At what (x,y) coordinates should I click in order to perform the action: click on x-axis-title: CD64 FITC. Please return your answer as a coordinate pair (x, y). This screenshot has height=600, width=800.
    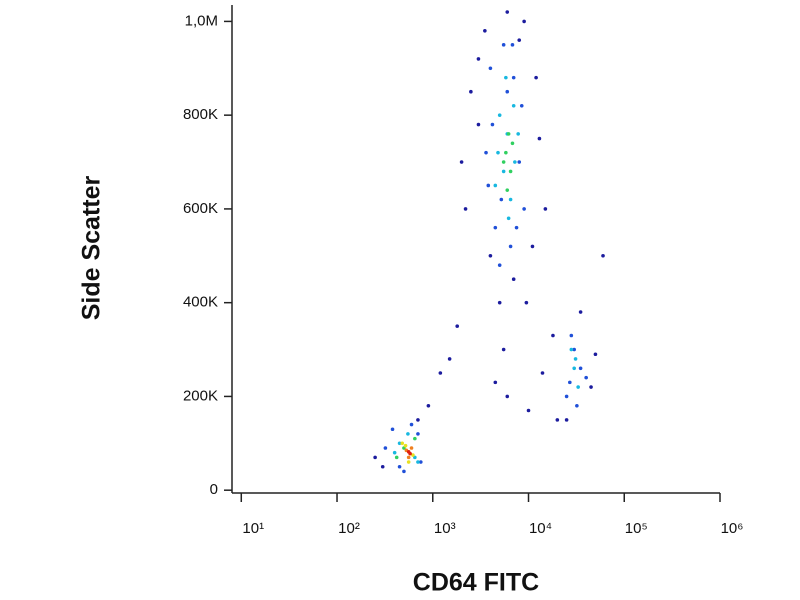
    Looking at the image, I should click on (476, 583).